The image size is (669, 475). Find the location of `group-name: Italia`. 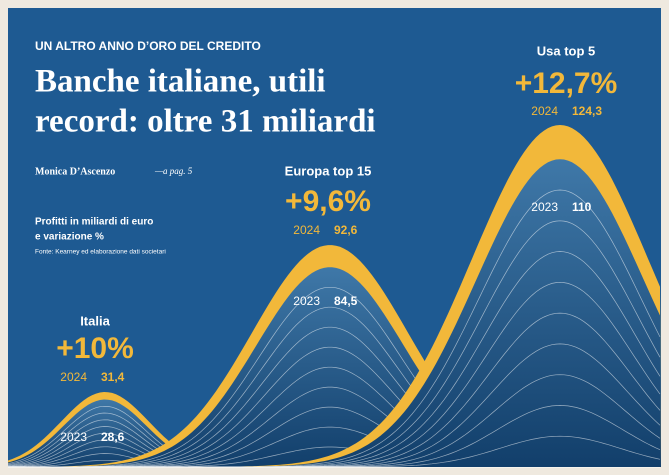

group-name: Italia is located at coordinates (95, 320).